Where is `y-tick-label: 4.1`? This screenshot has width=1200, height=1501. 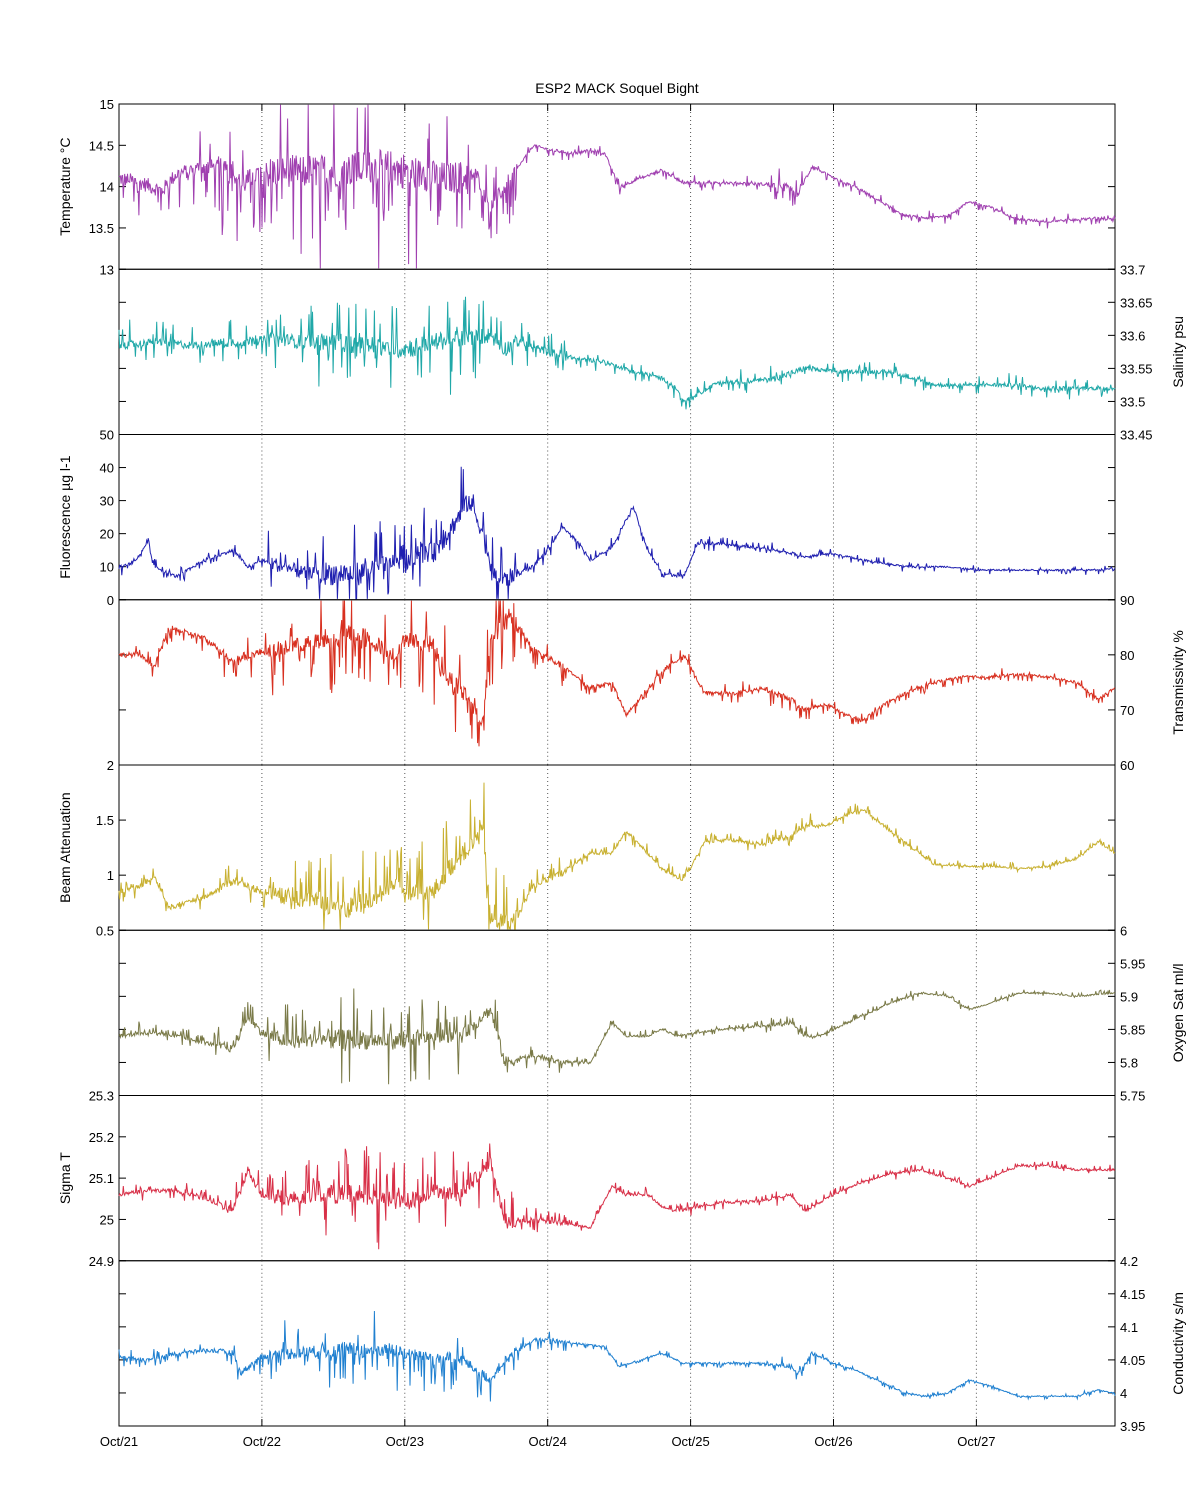 y-tick-label: 4.1 is located at coordinates (1129, 1327).